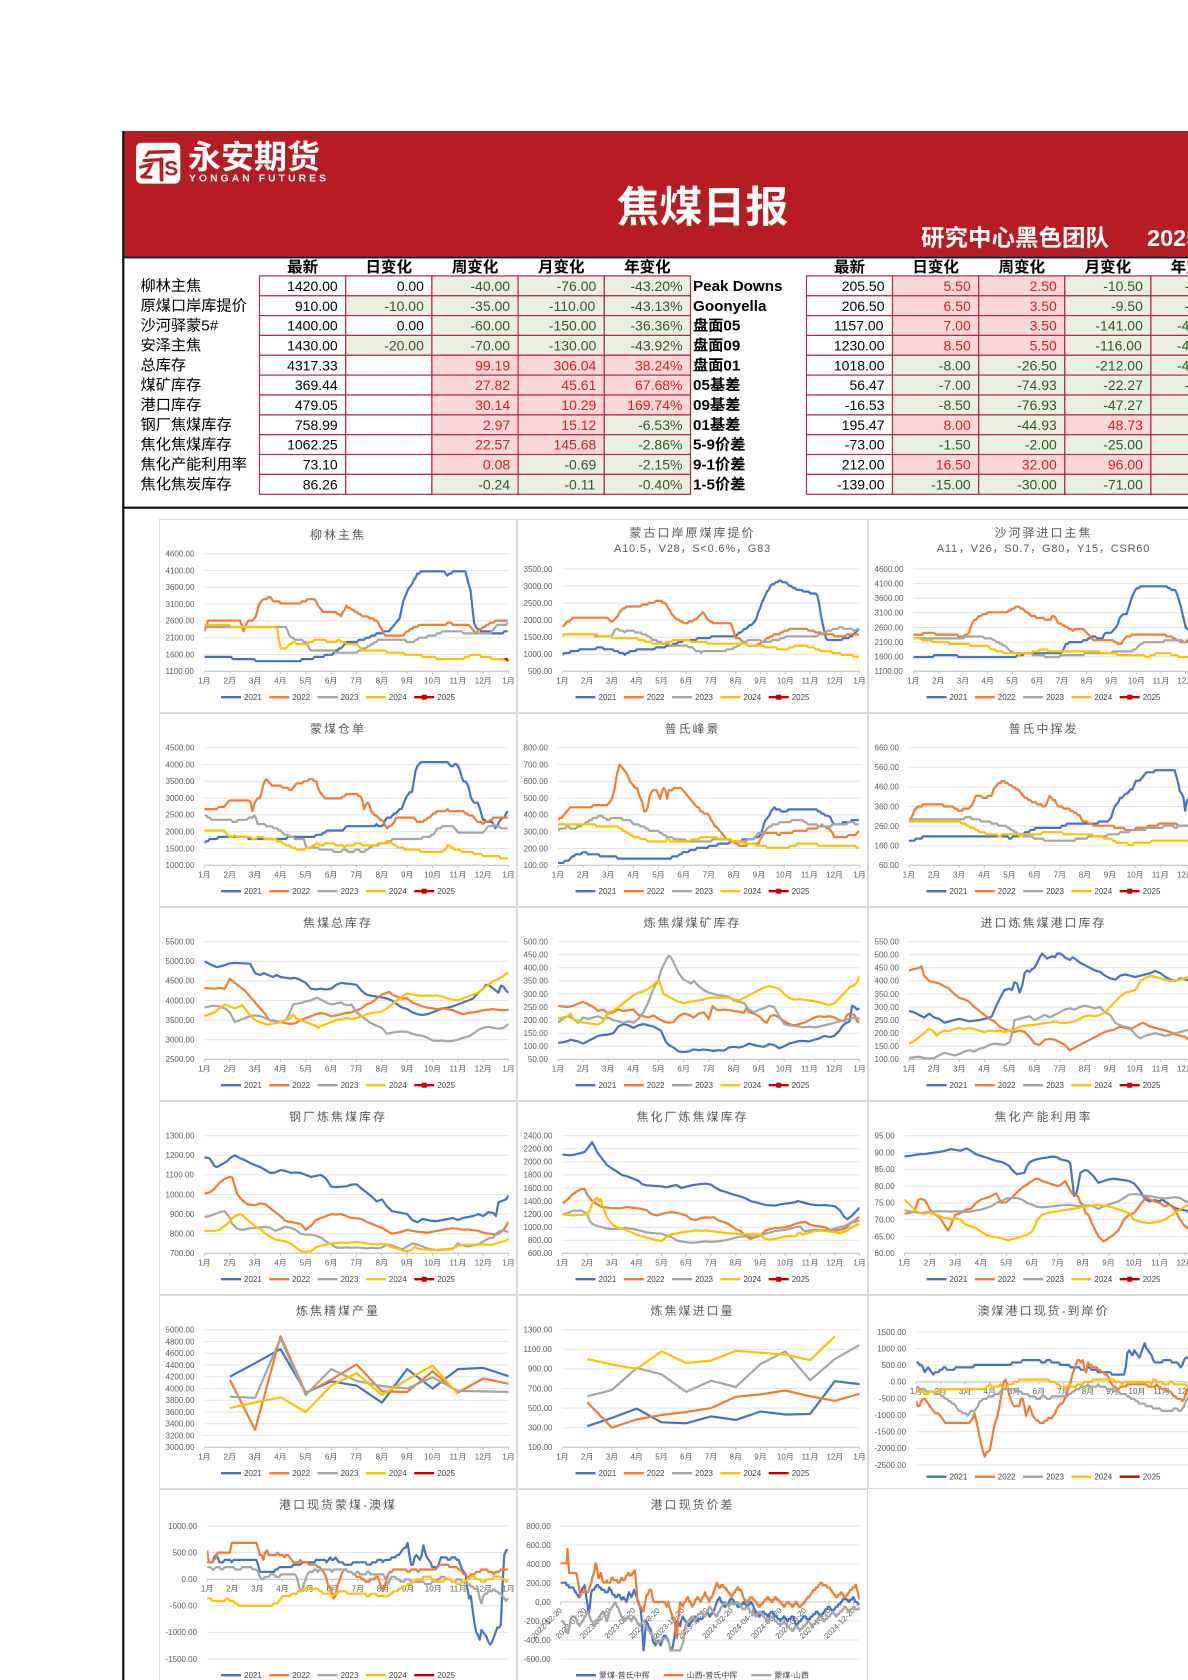 This screenshot has width=1188, height=1680. I want to click on svg-text: 5, so click(1008, 681).